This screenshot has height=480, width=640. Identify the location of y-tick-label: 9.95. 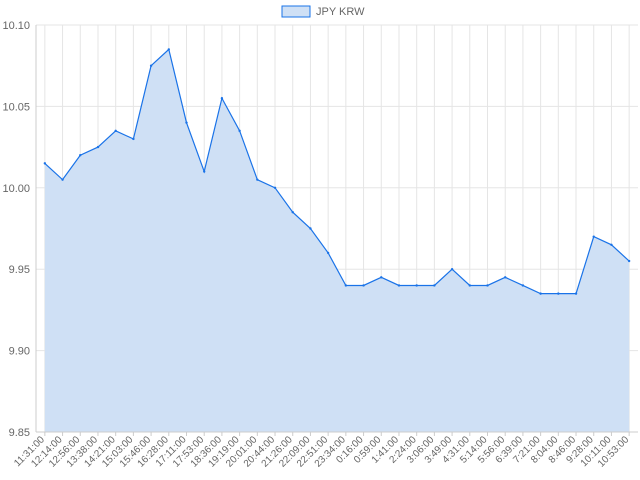
(19, 270).